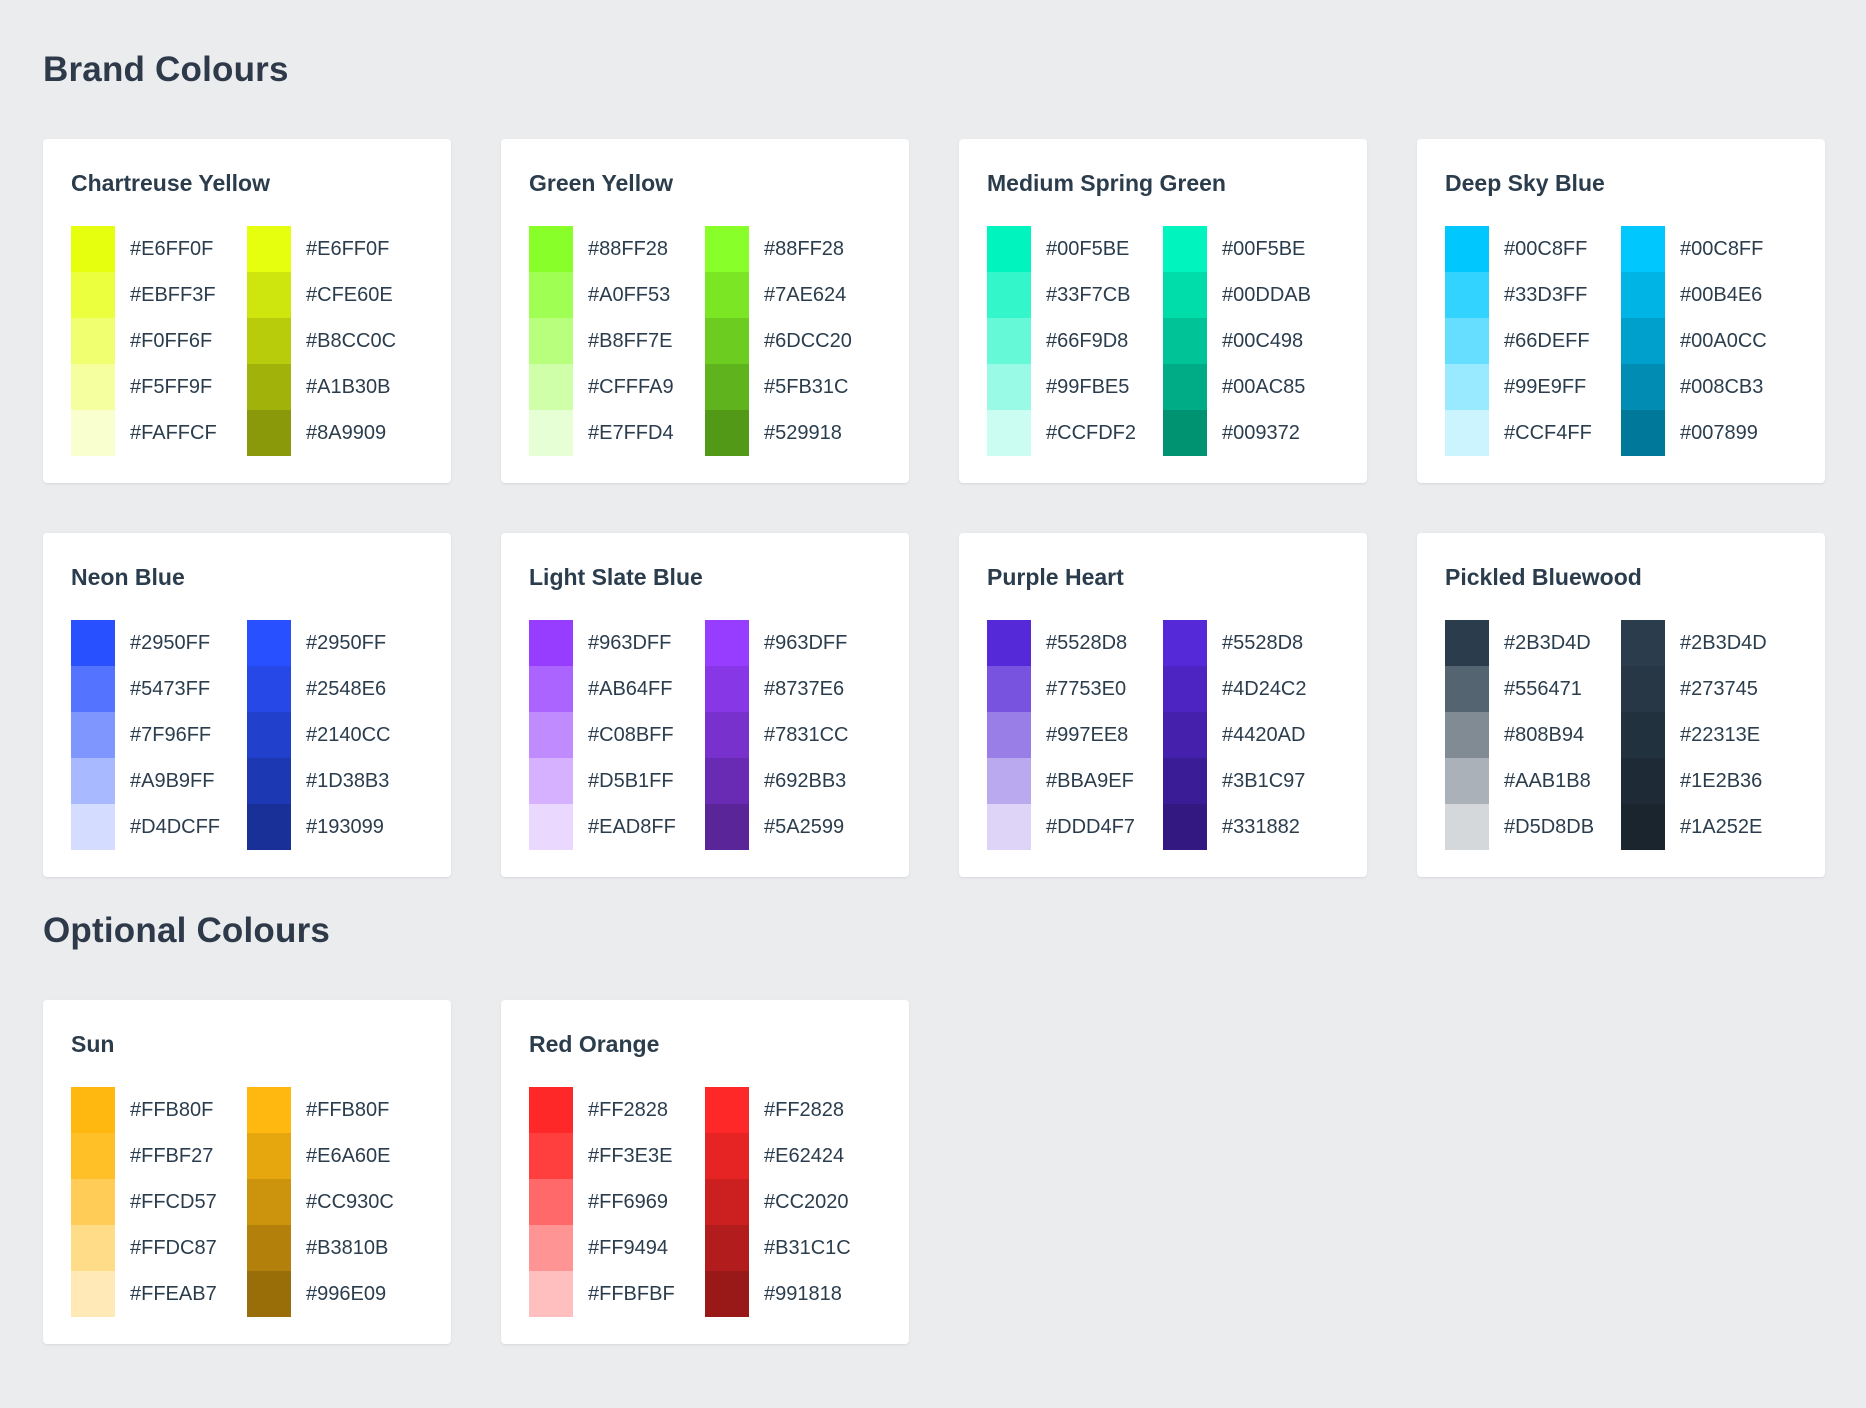  What do you see at coordinates (335, 1156) in the screenshot?
I see `colour-swatch: #E6A60E` at bounding box center [335, 1156].